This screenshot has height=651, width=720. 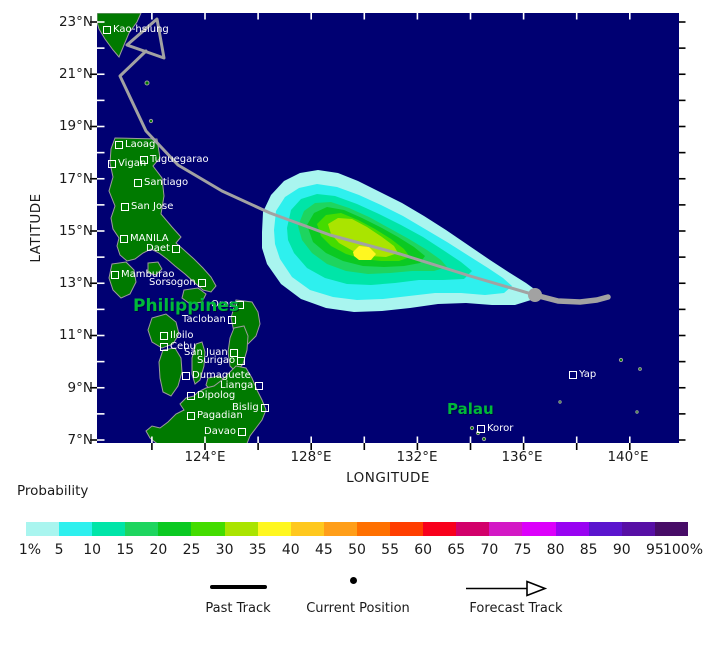 I want to click on city-name: Iloilo, so click(x=182, y=335).